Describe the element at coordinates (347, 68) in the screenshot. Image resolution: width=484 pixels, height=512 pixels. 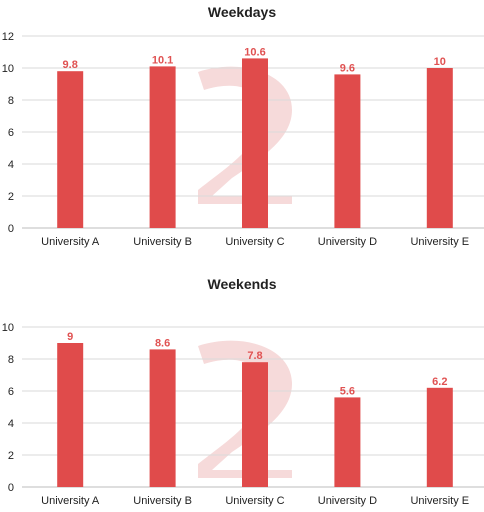
I see `data-label: 9.6` at that location.